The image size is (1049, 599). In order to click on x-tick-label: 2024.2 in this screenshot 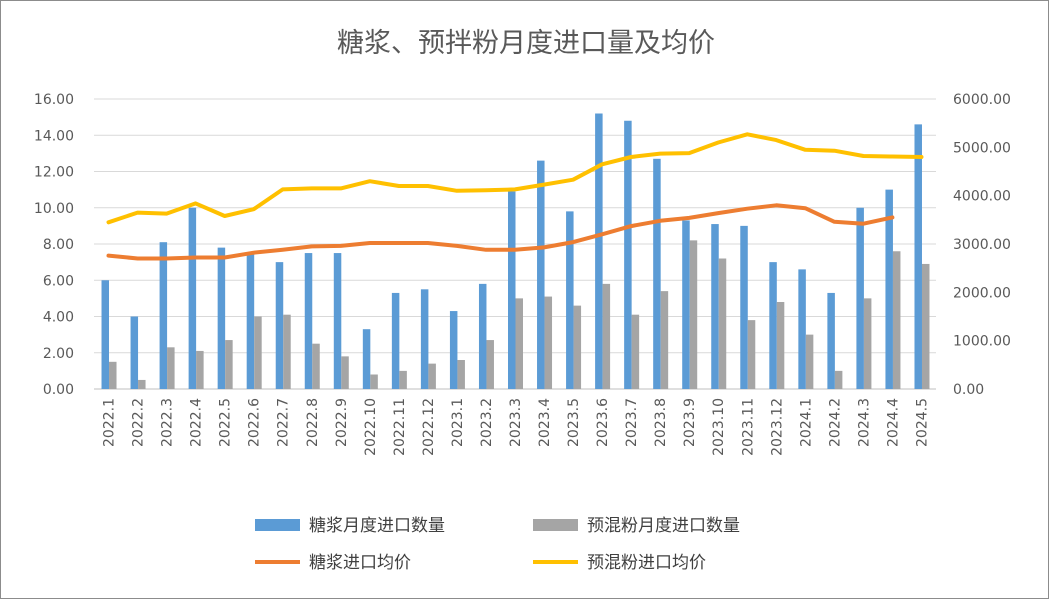, I will do `click(835, 422)`.